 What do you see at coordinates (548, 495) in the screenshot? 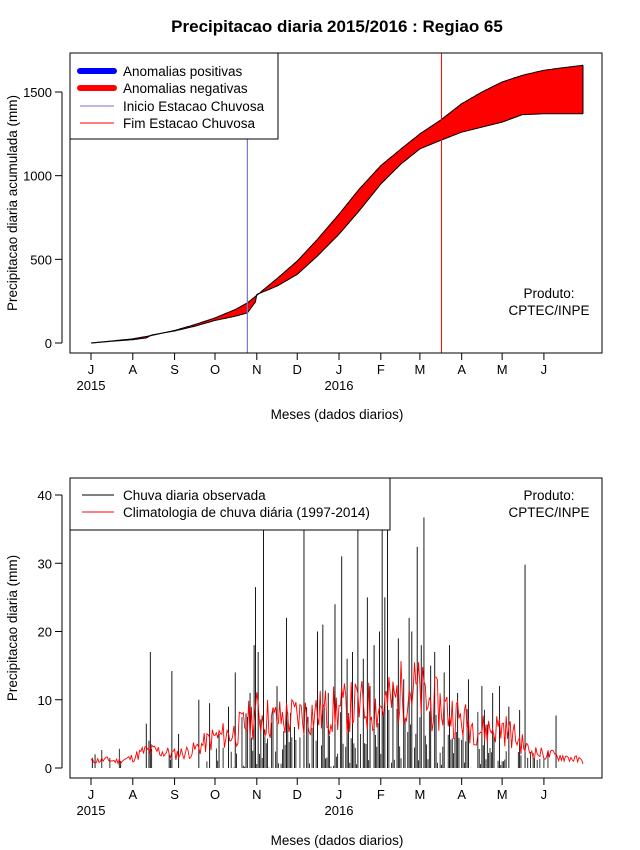
I see `bottom-product-label: Produto:` at bounding box center [548, 495].